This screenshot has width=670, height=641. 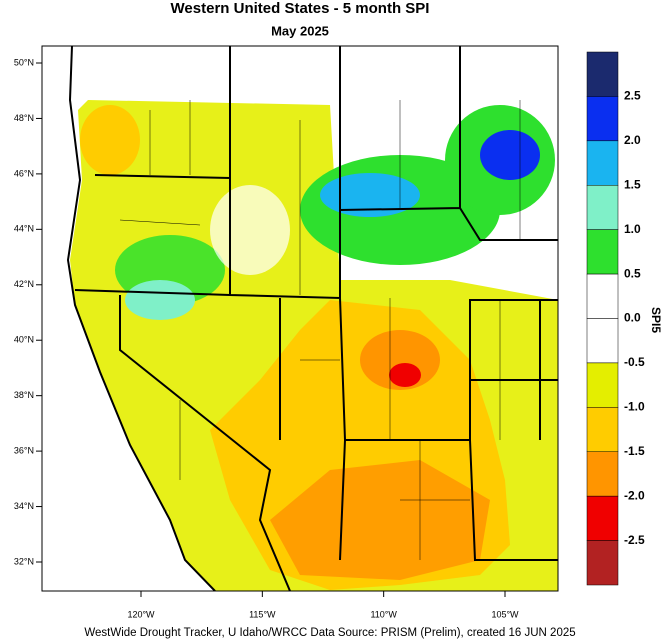 What do you see at coordinates (24, 229) in the screenshot?
I see `lat-label: 44°N` at bounding box center [24, 229].